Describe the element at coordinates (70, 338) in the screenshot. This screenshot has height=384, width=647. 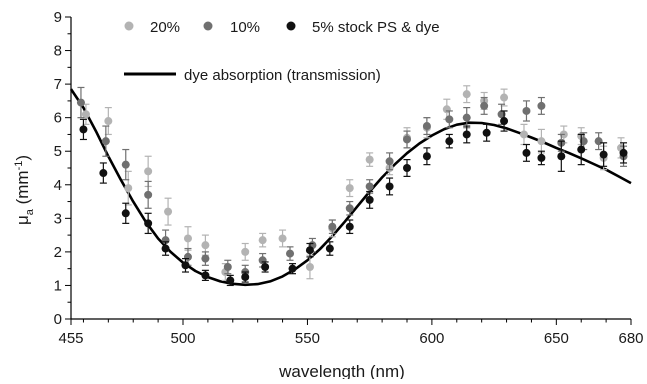
I see `x-tick-label: 455` at that location.